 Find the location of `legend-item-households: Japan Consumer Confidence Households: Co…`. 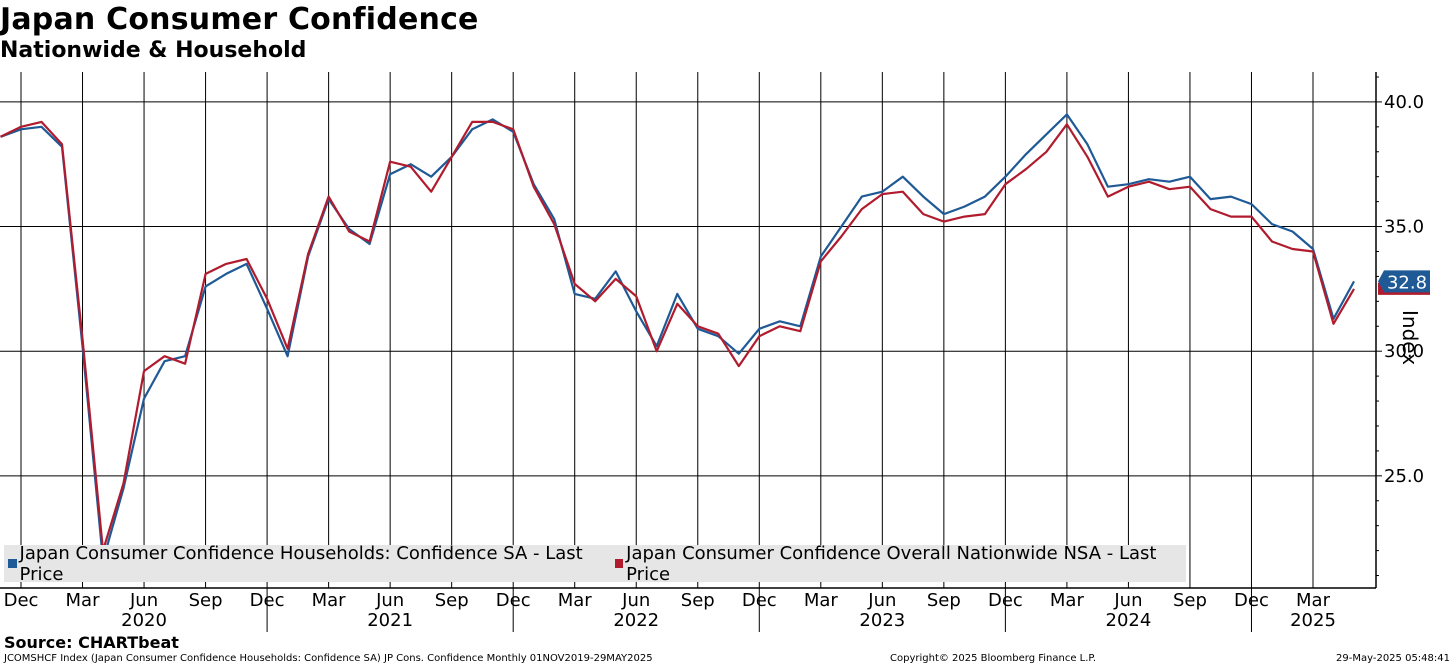

legend-item-households: Japan Consumer Confidence Households: Co… is located at coordinates (302, 564).